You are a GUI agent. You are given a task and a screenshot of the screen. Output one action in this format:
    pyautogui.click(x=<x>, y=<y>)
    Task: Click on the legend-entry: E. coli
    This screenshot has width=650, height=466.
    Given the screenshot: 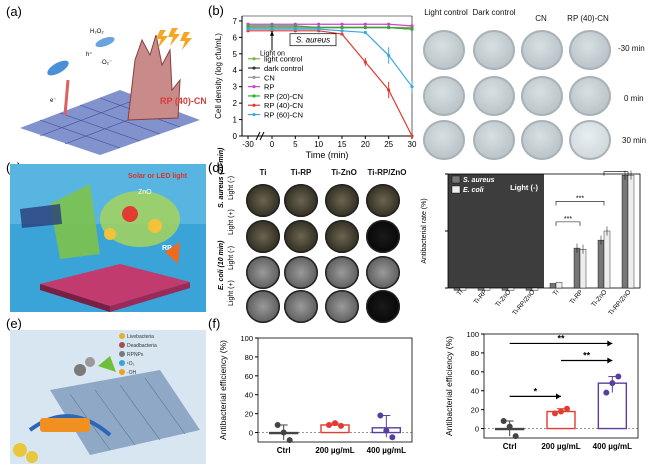 What is the action you would take?
    pyautogui.click(x=474, y=190)
    